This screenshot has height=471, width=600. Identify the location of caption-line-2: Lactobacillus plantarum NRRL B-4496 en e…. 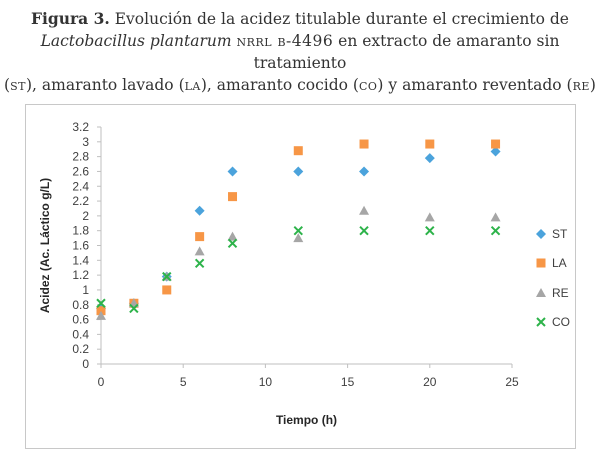
(300, 52).